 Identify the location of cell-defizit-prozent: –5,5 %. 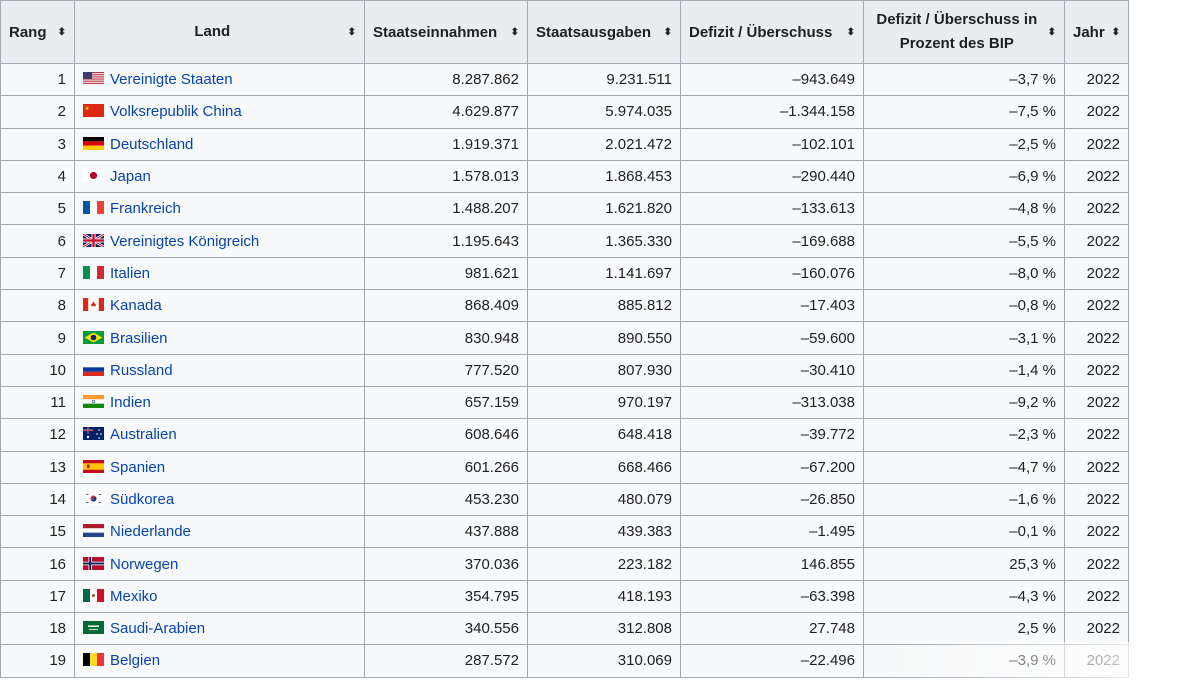
(964, 241).